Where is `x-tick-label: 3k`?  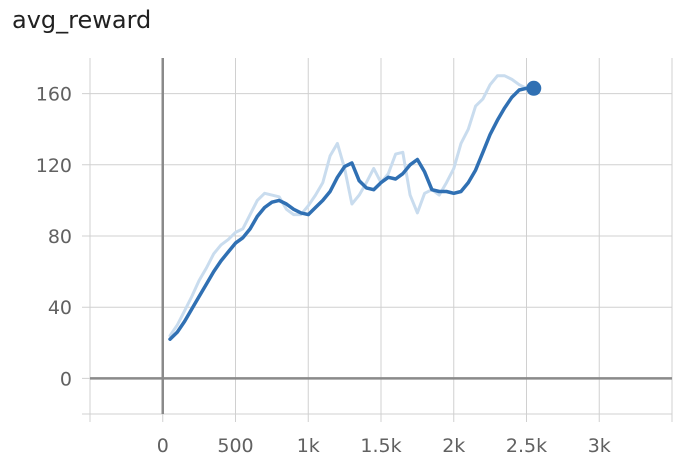
x-tick-label: 3k is located at coordinates (599, 446).